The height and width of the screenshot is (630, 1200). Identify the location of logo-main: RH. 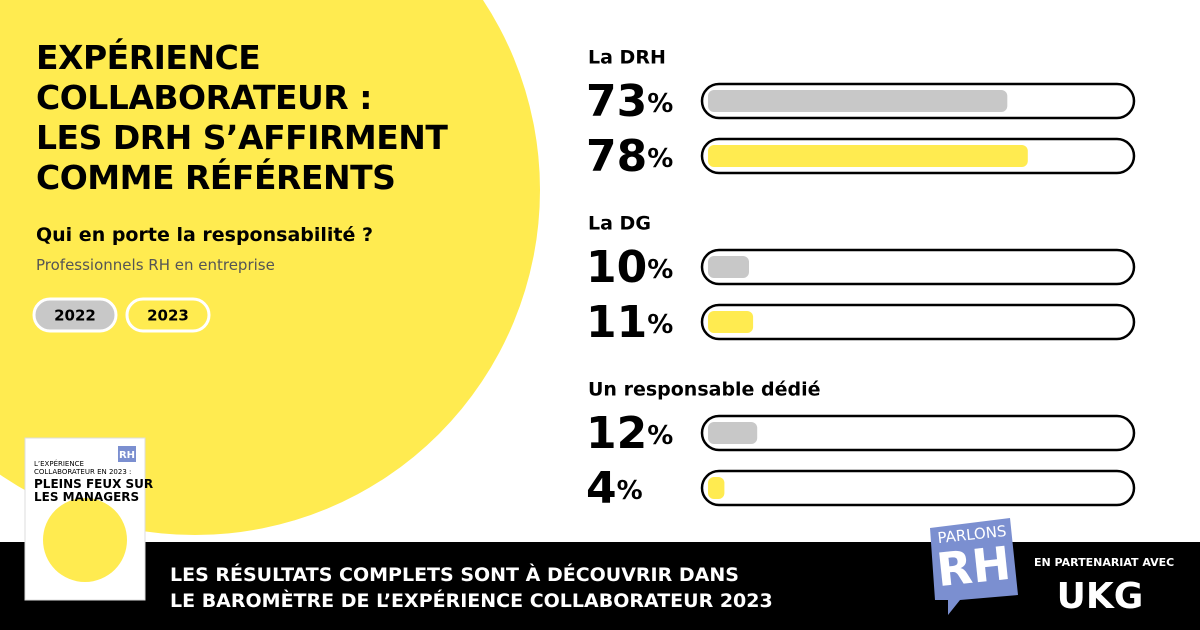
(973, 566).